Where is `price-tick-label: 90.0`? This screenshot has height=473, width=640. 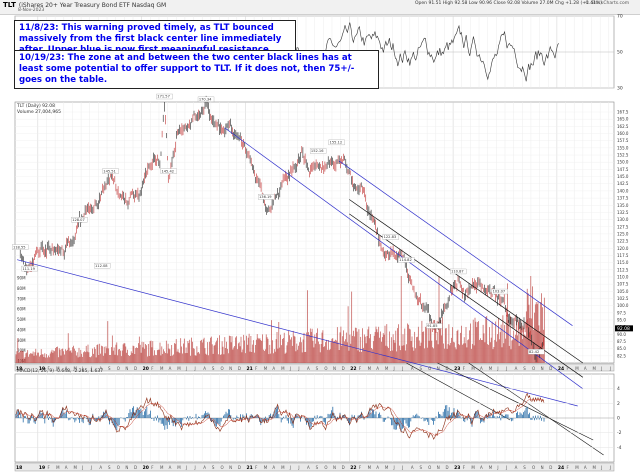
price-tick-label: 90.0 is located at coordinates (621, 334).